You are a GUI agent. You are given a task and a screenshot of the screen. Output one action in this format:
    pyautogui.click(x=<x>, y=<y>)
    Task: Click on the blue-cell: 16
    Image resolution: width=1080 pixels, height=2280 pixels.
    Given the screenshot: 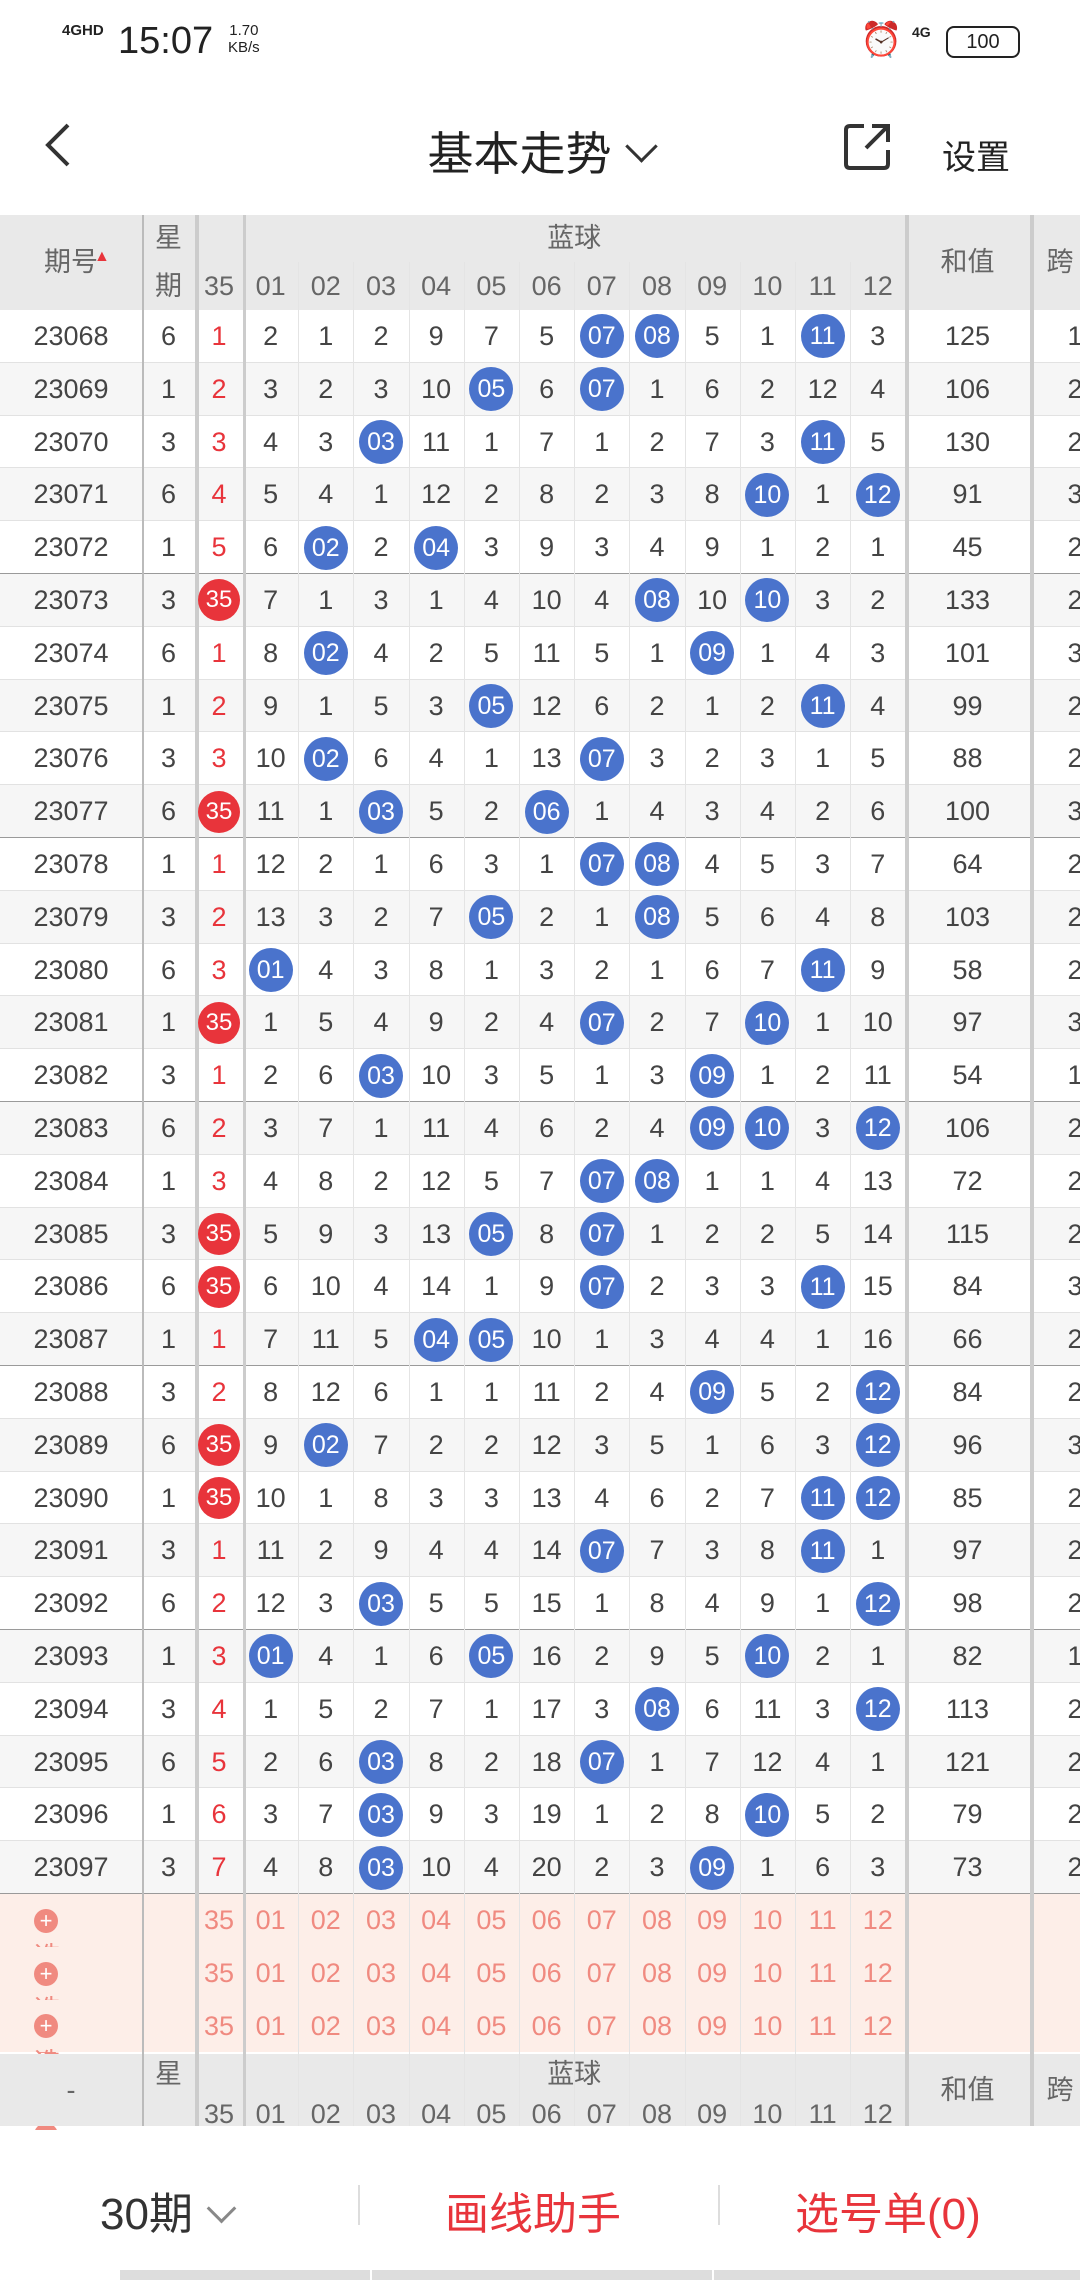 What is the action you would take?
    pyautogui.click(x=546, y=1656)
    